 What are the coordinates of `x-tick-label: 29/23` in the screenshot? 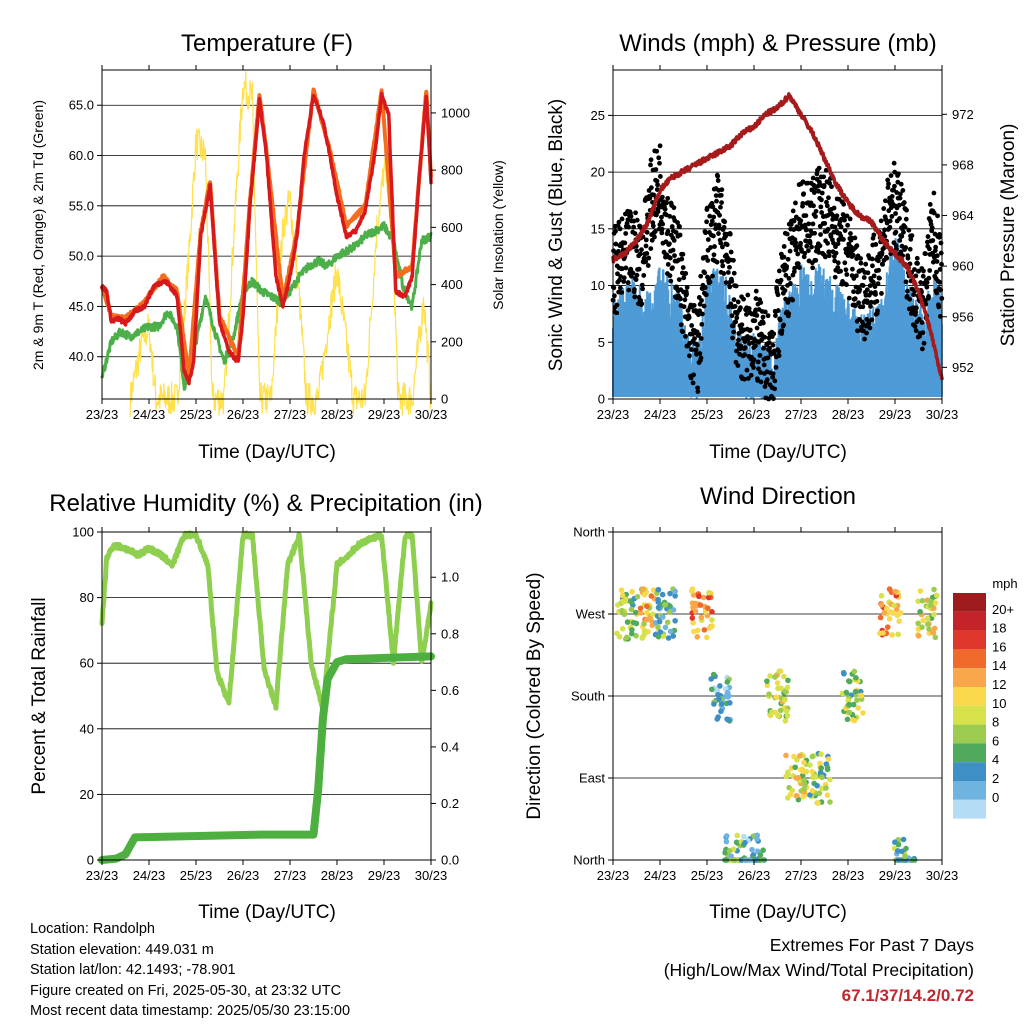 It's located at (384, 414).